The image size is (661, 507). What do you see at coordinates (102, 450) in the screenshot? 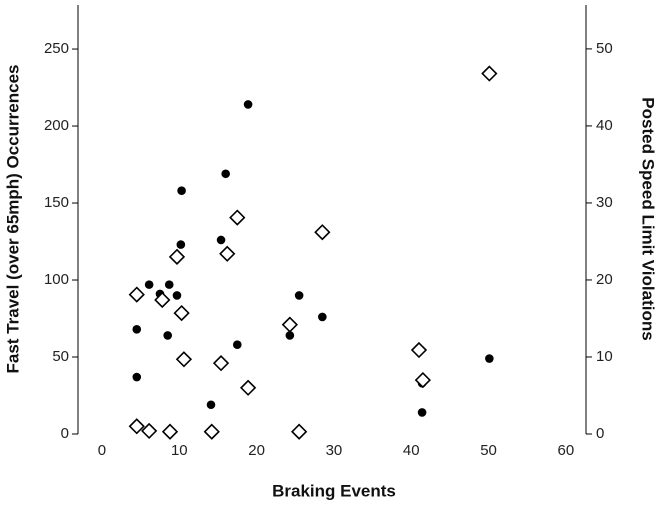
I see `x-tick-label: 0` at bounding box center [102, 450].